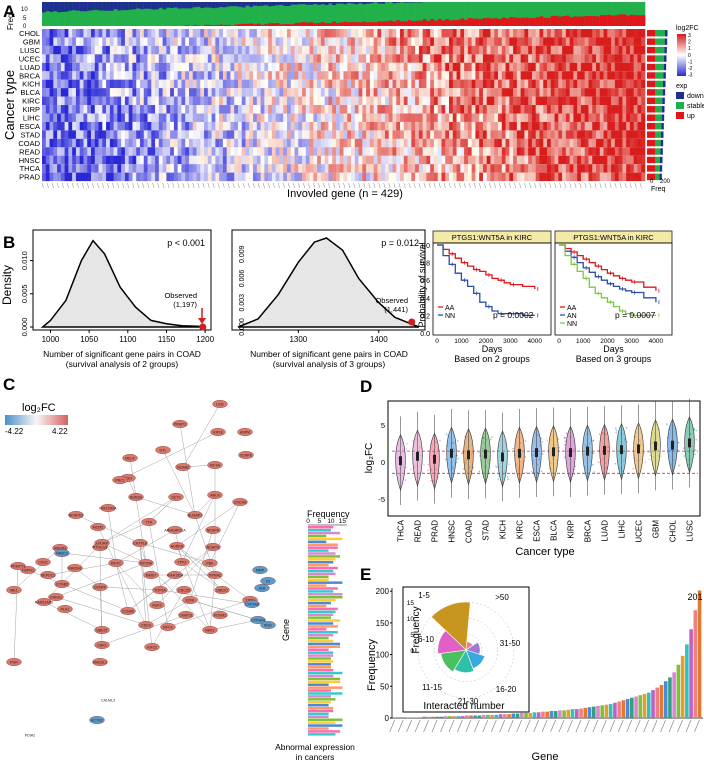  What do you see at coordinates (689, 43) in the screenshot?
I see `log2fc-legend-tick: 2` at bounding box center [689, 43].